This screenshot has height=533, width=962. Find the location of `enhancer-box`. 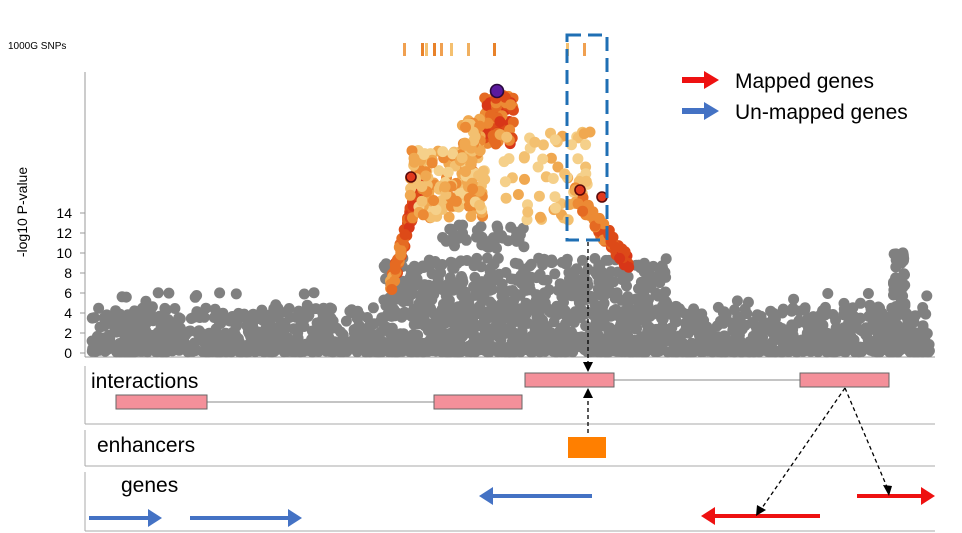

enhancer-box is located at coordinates (587, 447).